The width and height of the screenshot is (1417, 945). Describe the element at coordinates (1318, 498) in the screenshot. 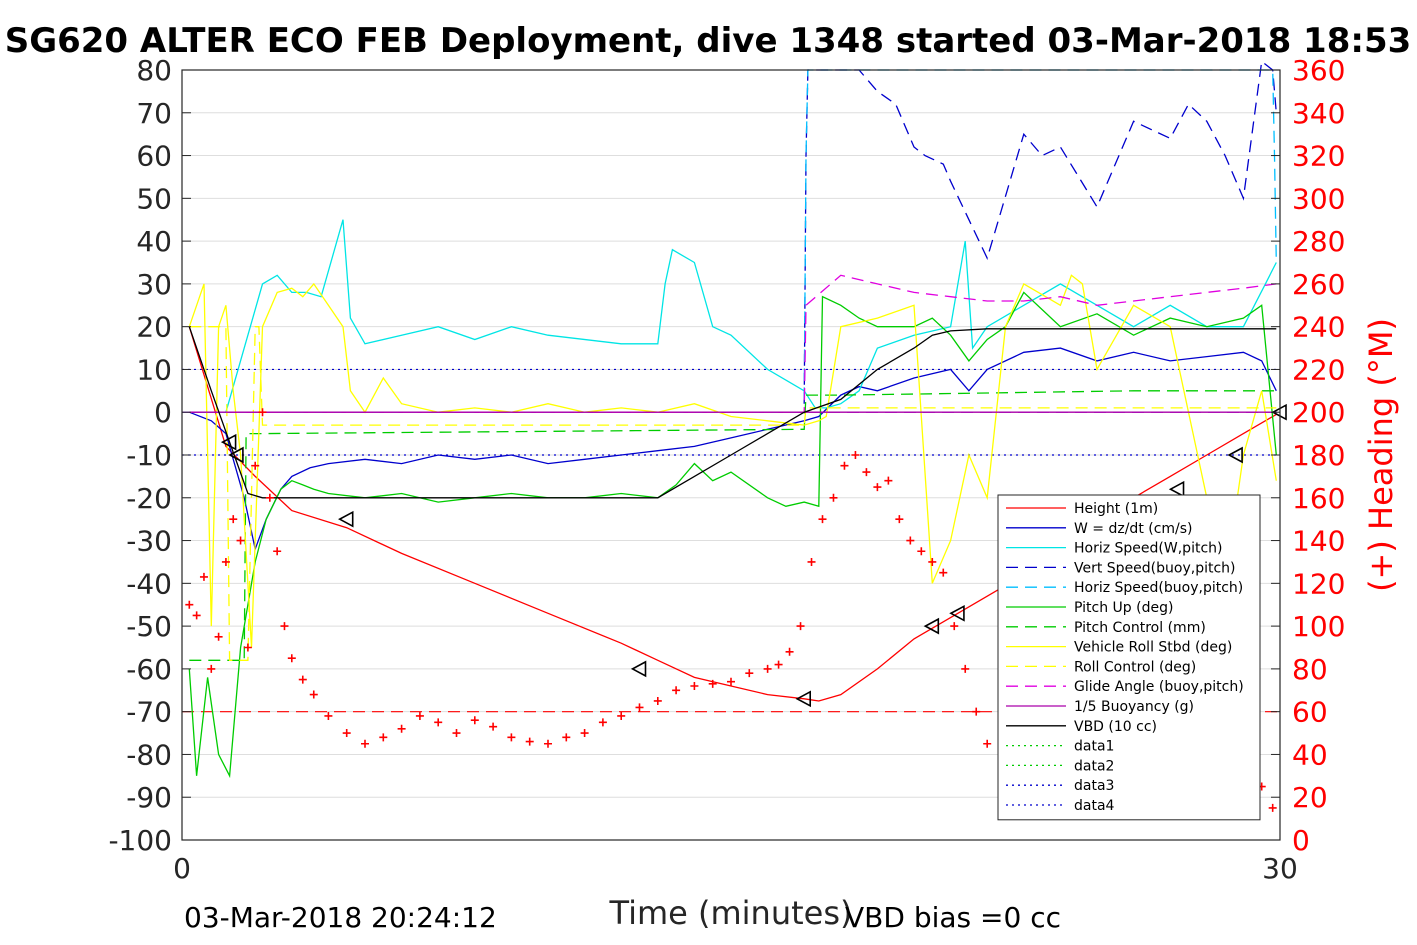

I see `y-right-tick-label: 160` at that location.